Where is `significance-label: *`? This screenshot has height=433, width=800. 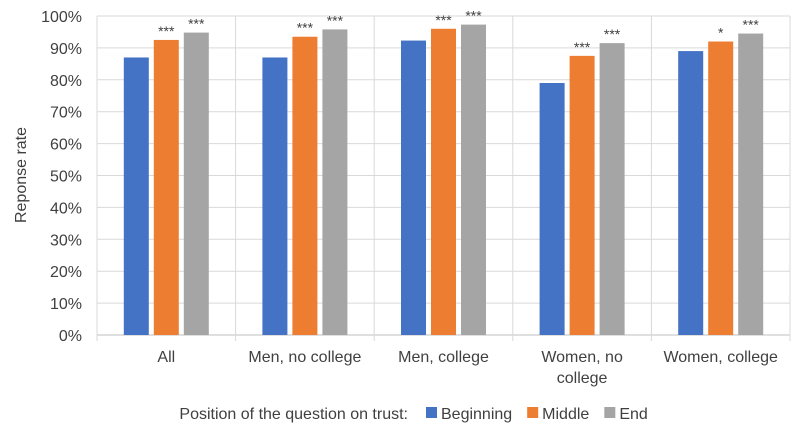 significance-label: * is located at coordinates (721, 33).